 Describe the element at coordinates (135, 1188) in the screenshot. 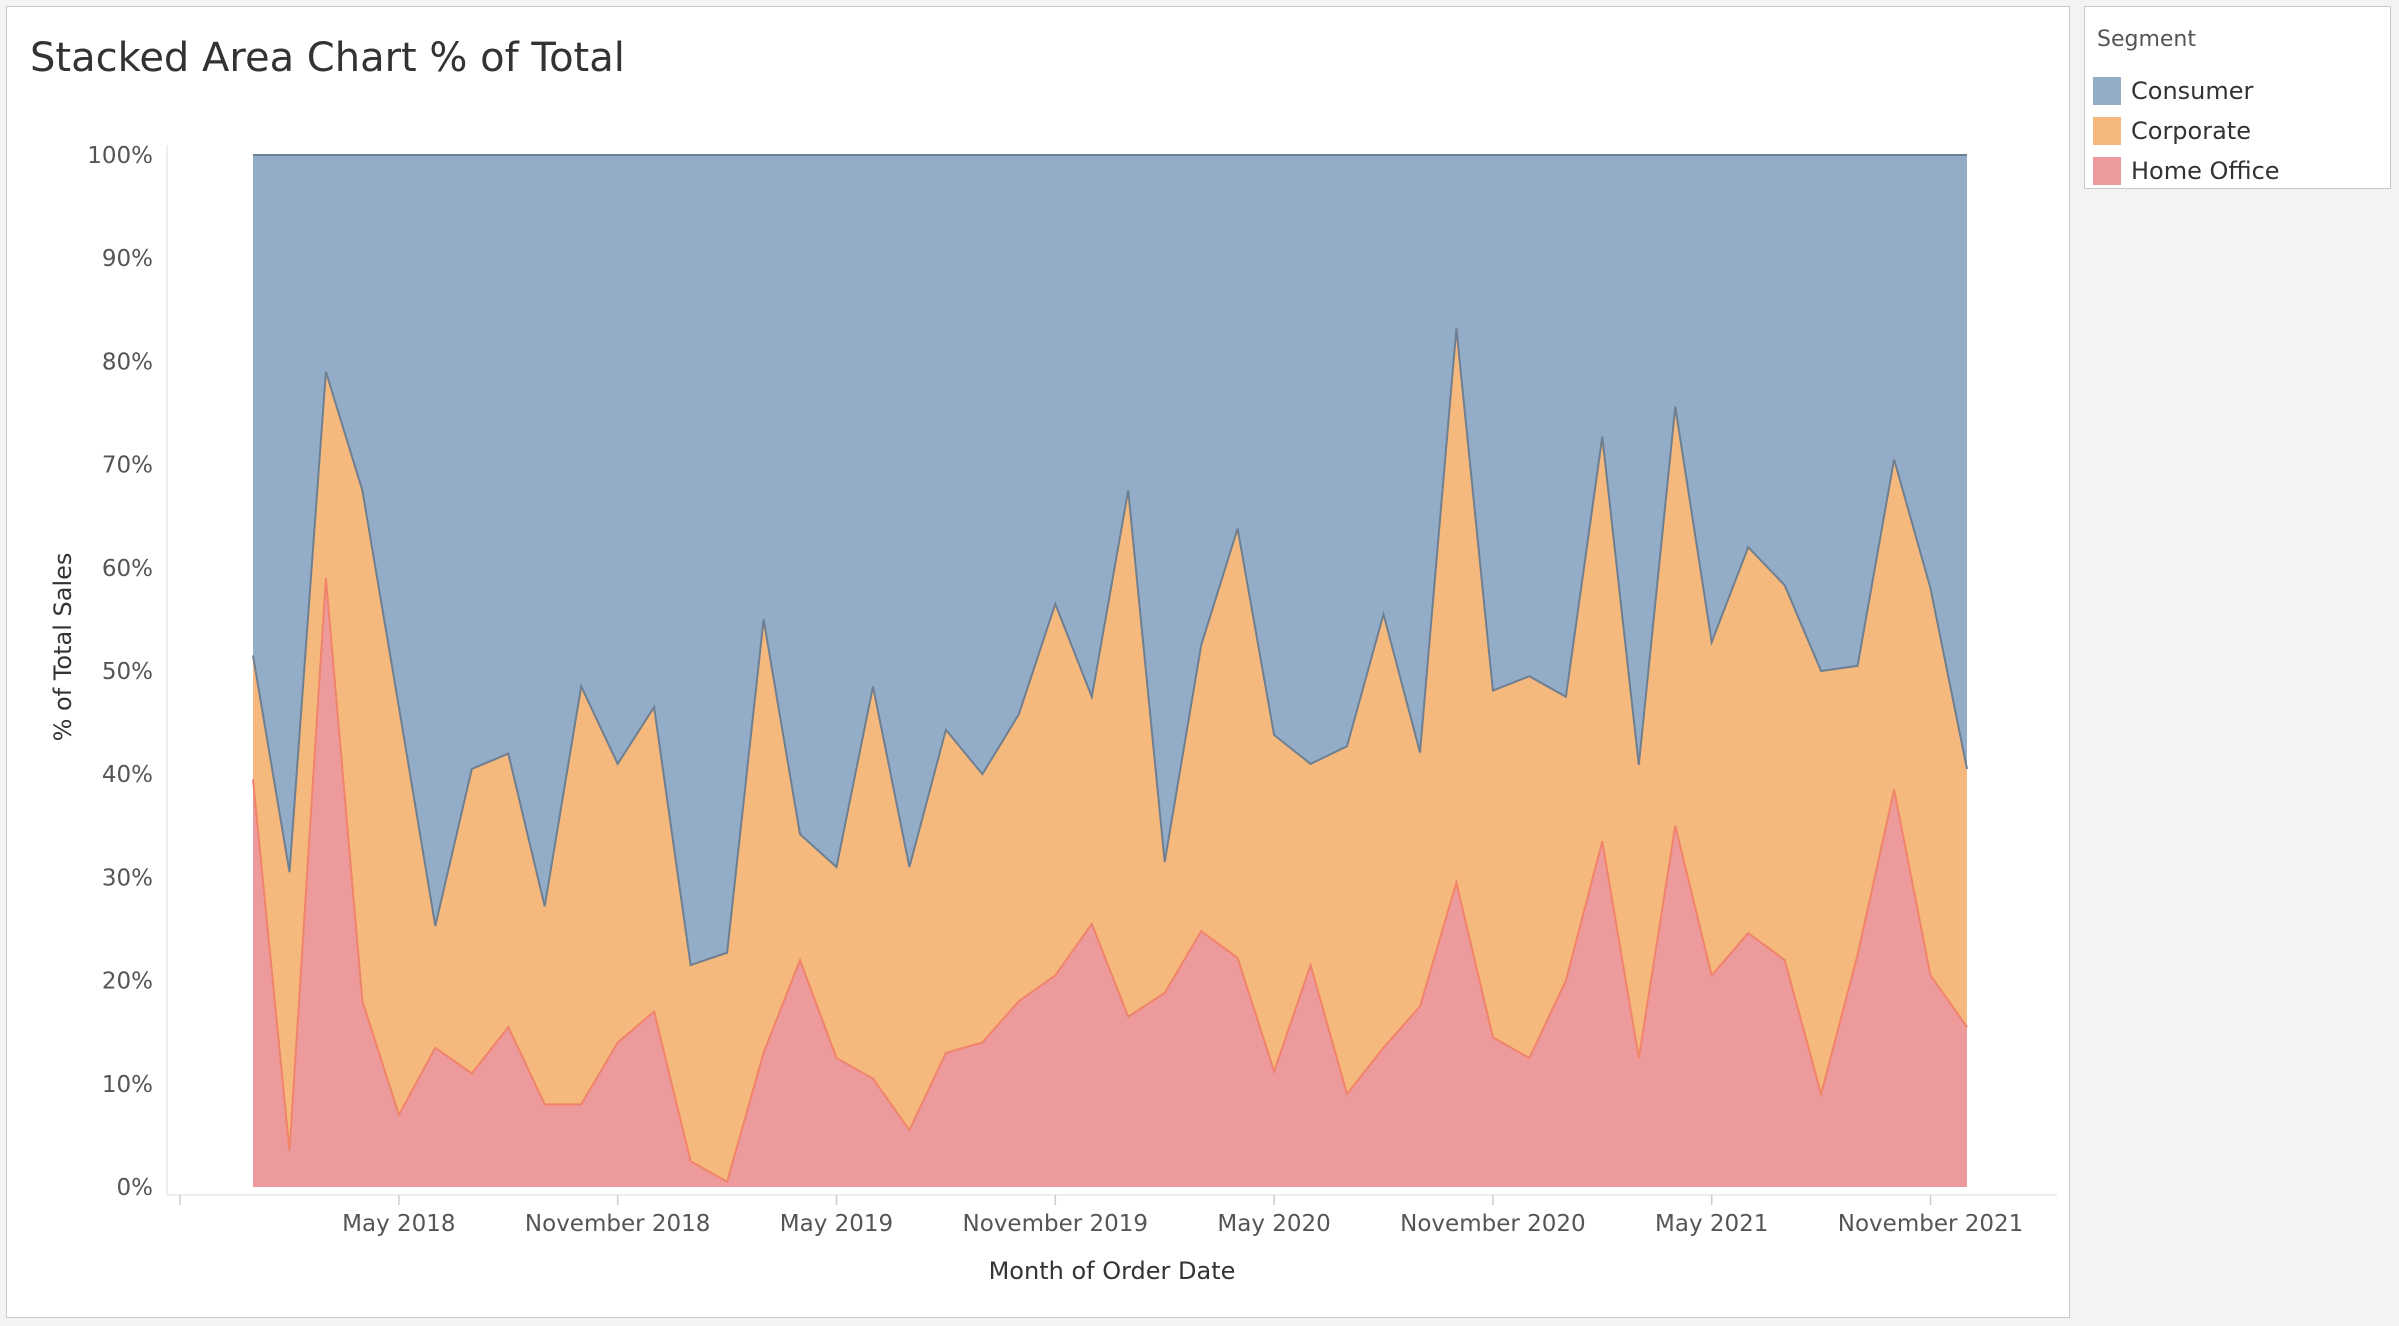

I see `y-tick-label: 0%` at that location.